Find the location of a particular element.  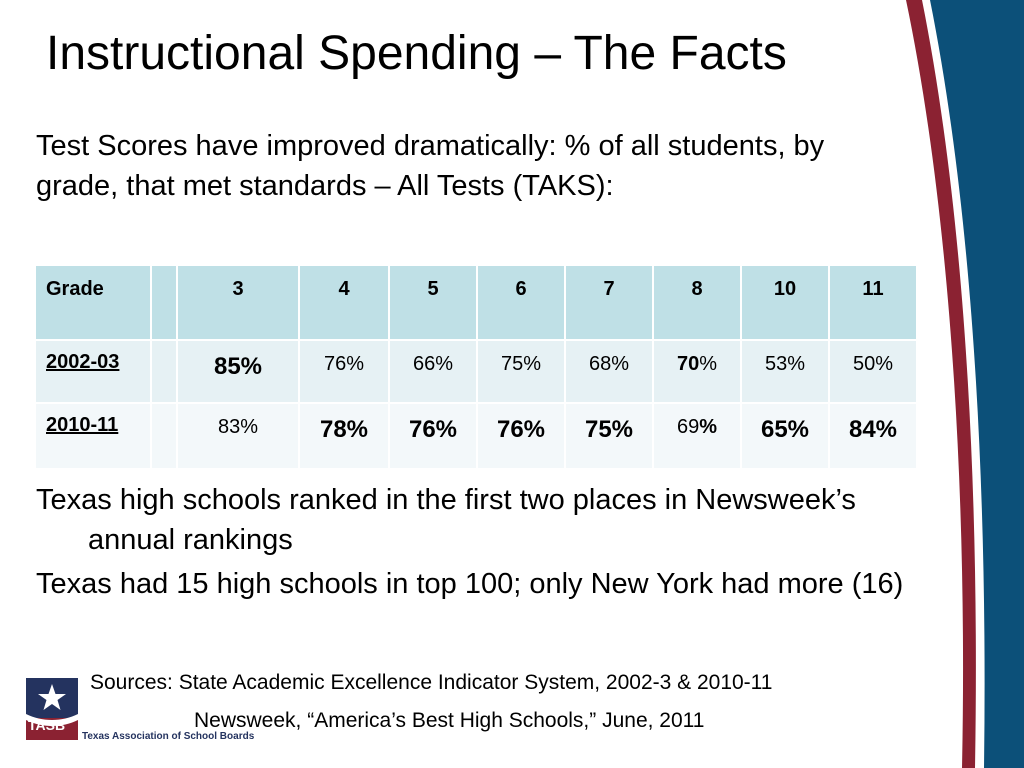

grade-header-3: 3 is located at coordinates (238, 302).